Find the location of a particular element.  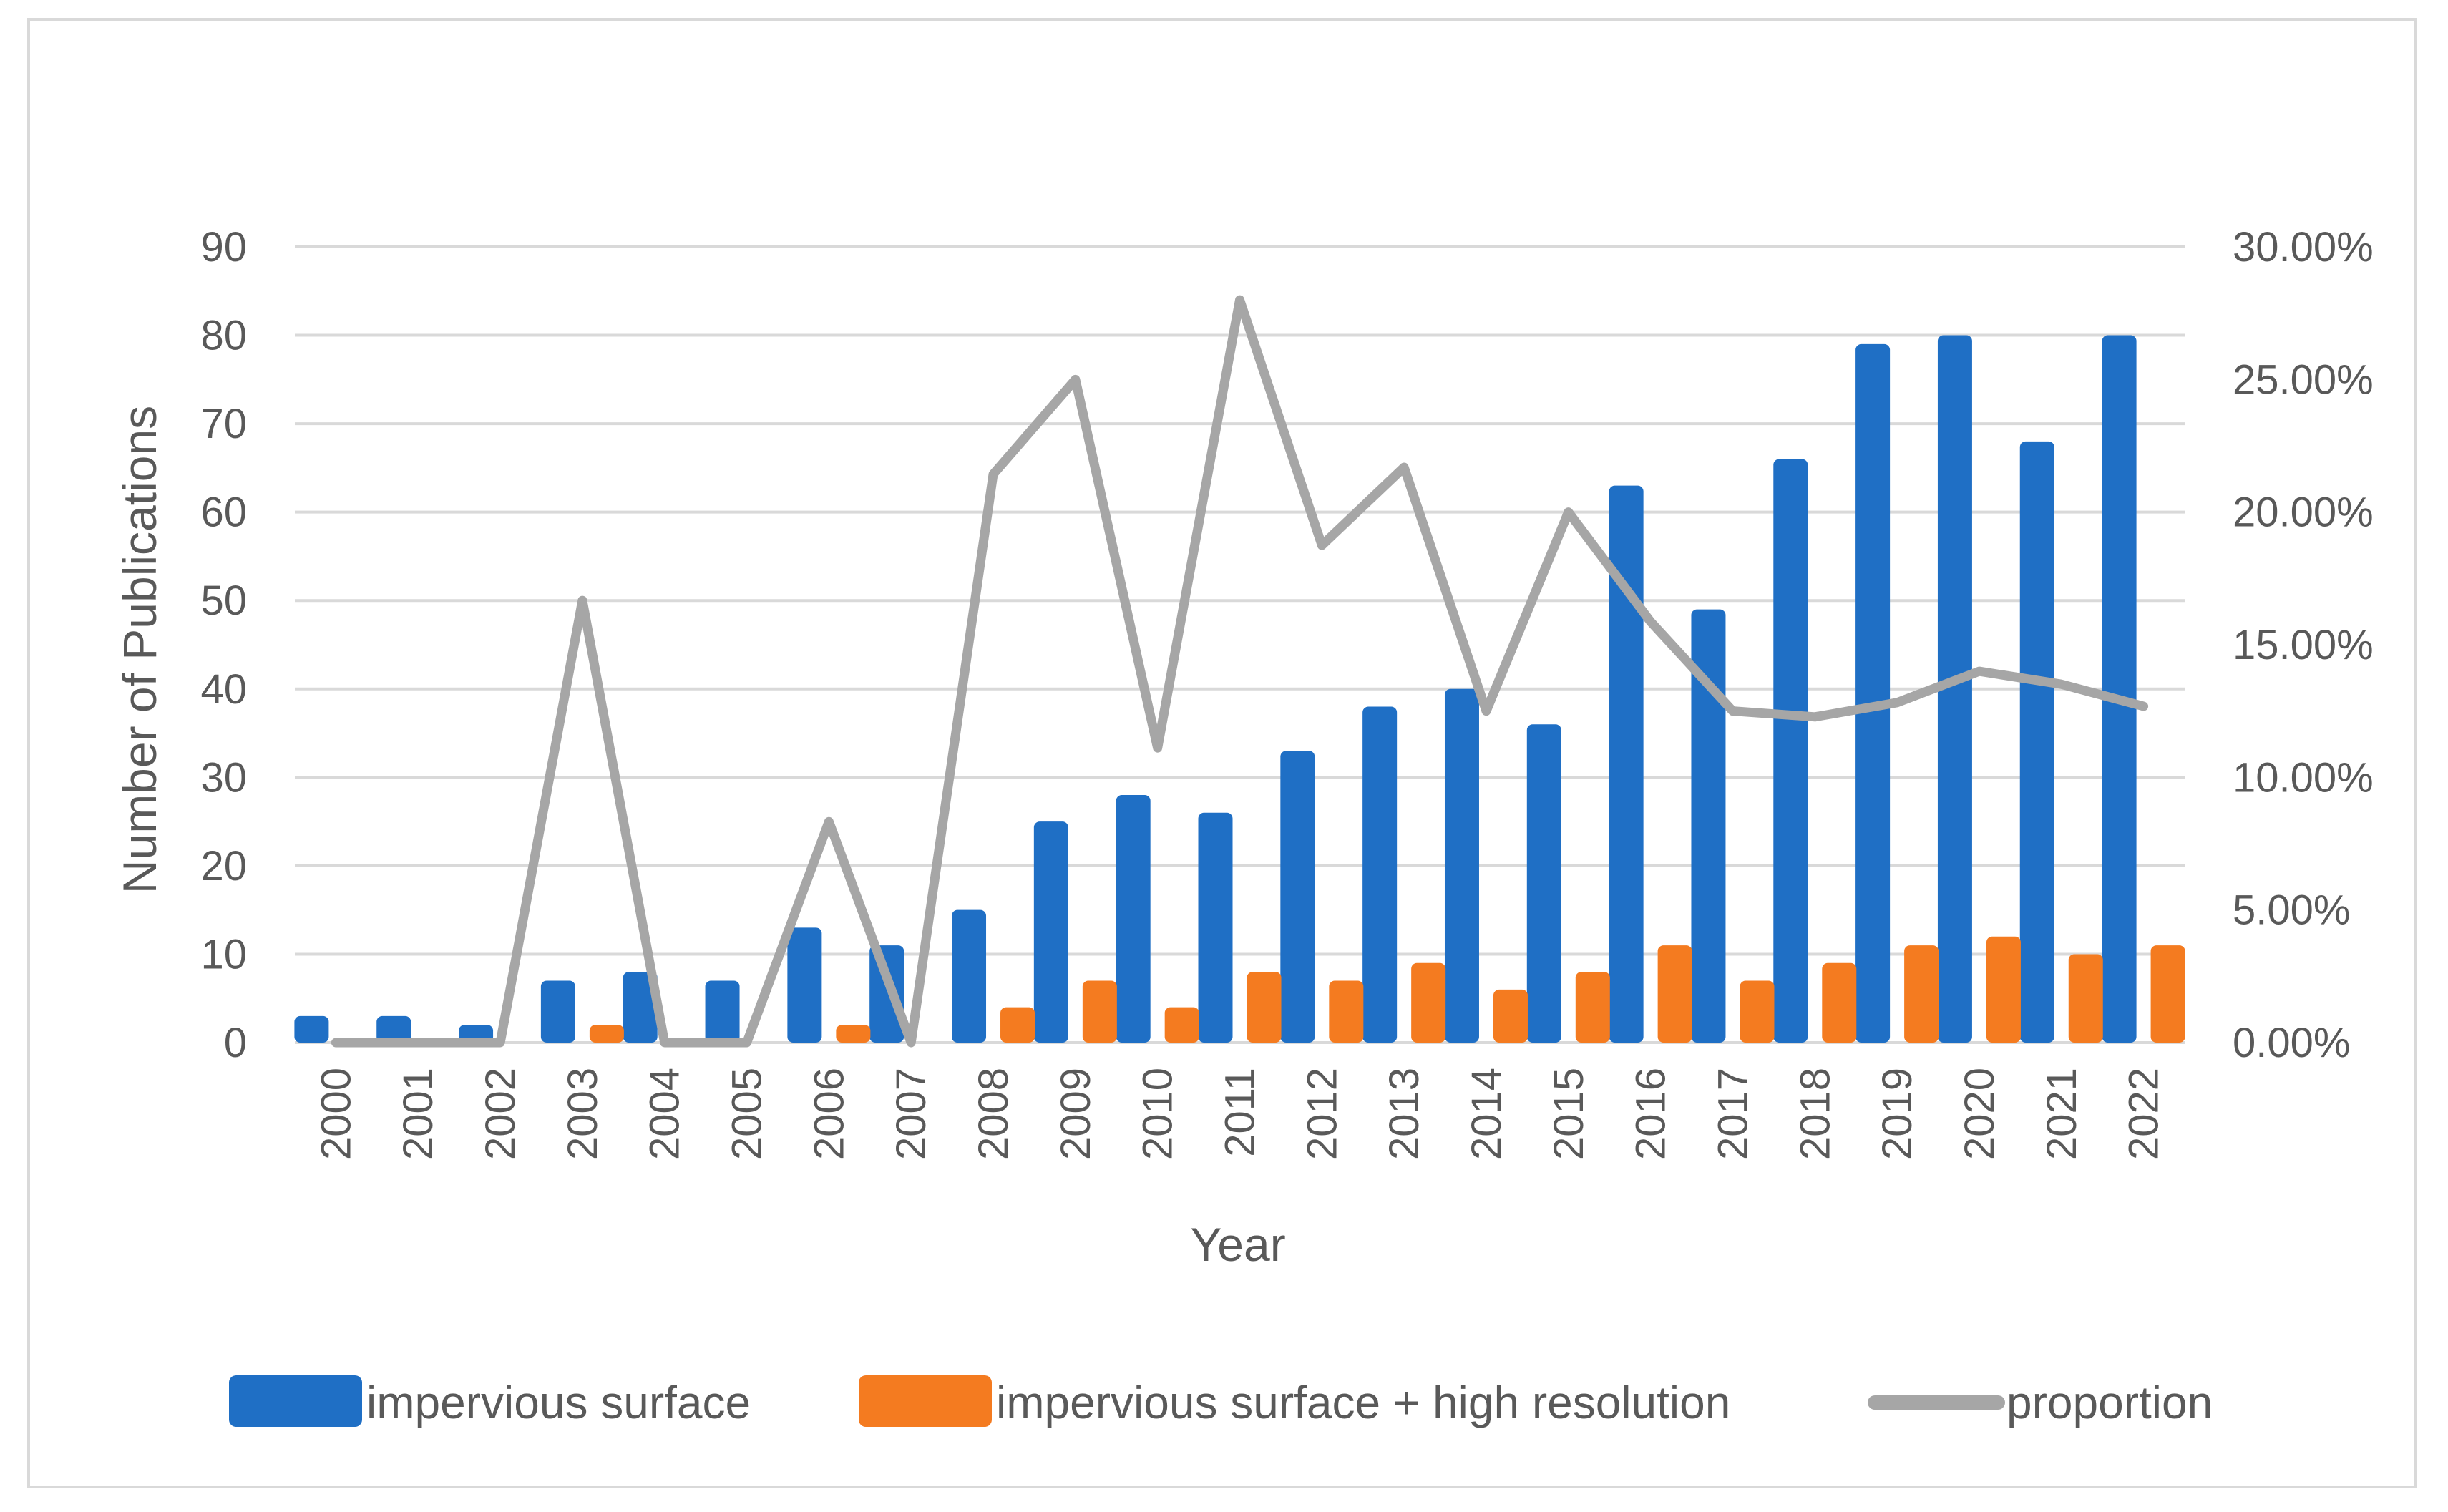

legend-swatch-impervious-surface is located at coordinates (295, 1401).